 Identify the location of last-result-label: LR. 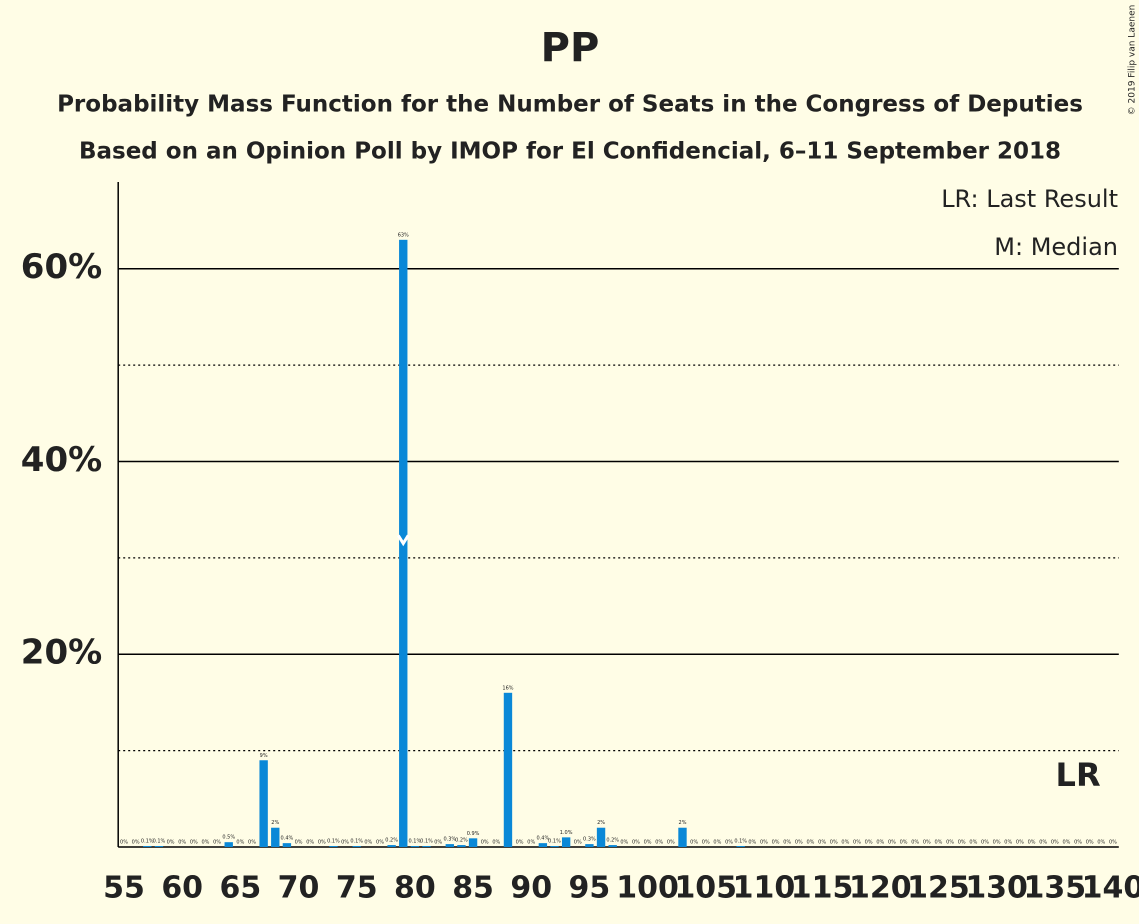
(1078, 775).